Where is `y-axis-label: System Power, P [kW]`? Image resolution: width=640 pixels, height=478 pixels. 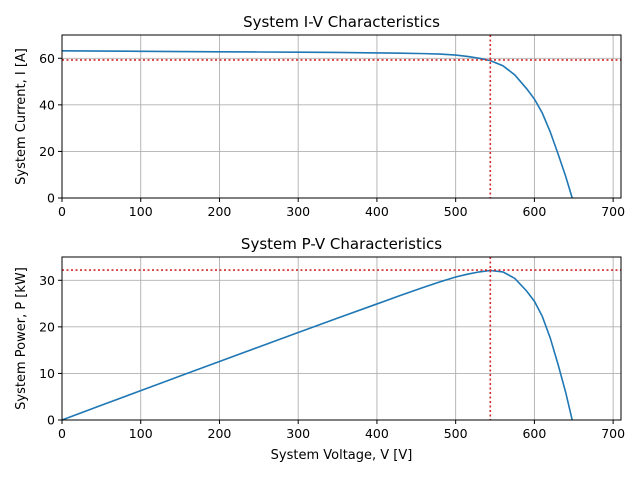
y-axis-label: System Power, P [kW] is located at coordinates (21, 338).